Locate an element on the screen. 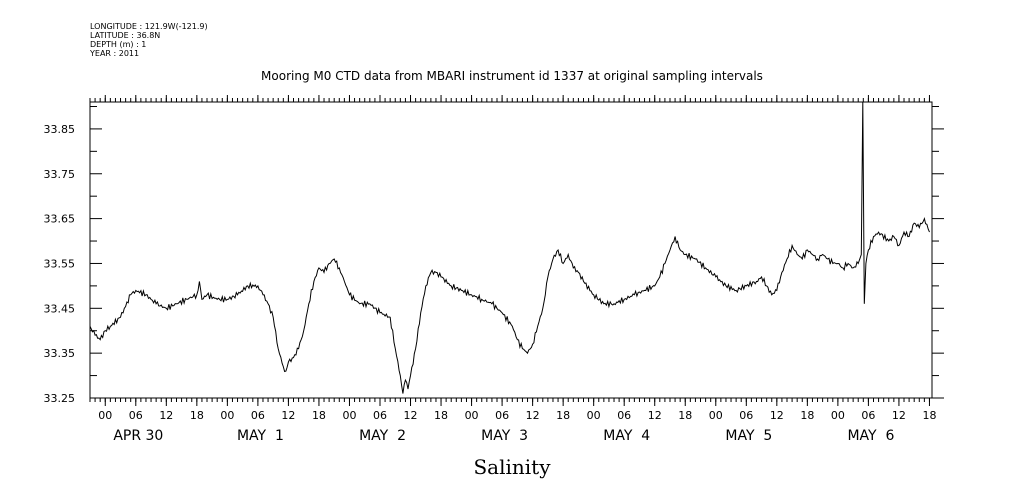  day-label: MAY 3 is located at coordinates (504, 436).